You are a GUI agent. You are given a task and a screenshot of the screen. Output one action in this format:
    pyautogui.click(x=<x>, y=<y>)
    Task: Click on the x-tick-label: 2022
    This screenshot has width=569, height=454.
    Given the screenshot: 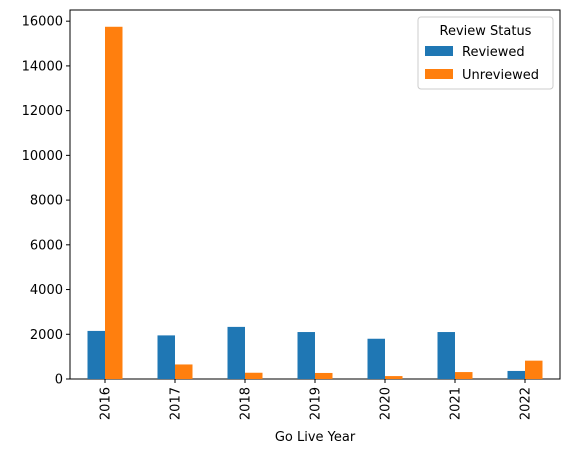 What is the action you would take?
    pyautogui.click(x=526, y=403)
    